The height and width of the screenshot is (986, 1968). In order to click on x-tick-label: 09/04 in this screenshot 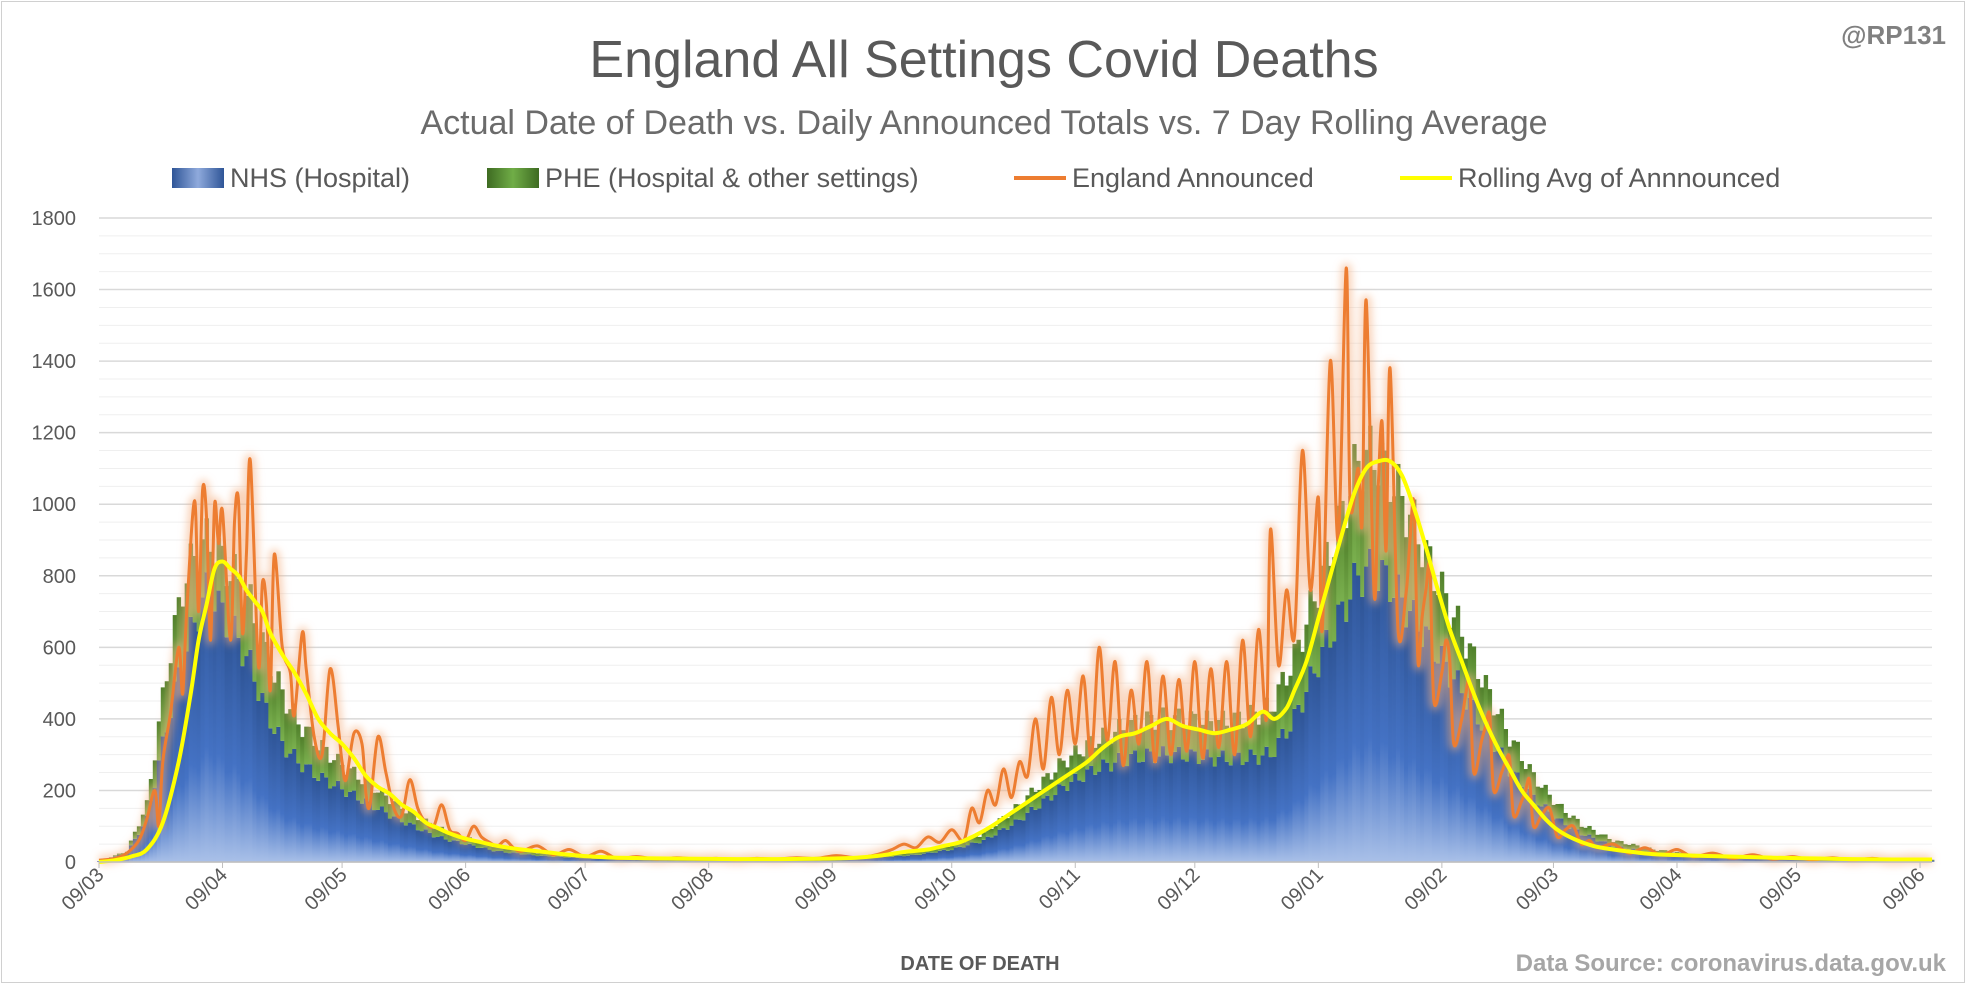, I will do `click(1661, 889)`.